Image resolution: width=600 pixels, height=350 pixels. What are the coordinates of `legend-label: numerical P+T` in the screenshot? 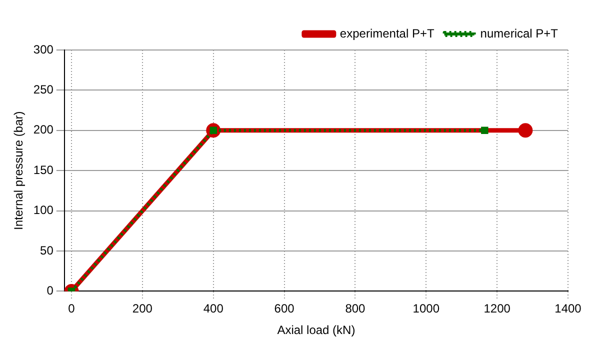 It's located at (519, 33).